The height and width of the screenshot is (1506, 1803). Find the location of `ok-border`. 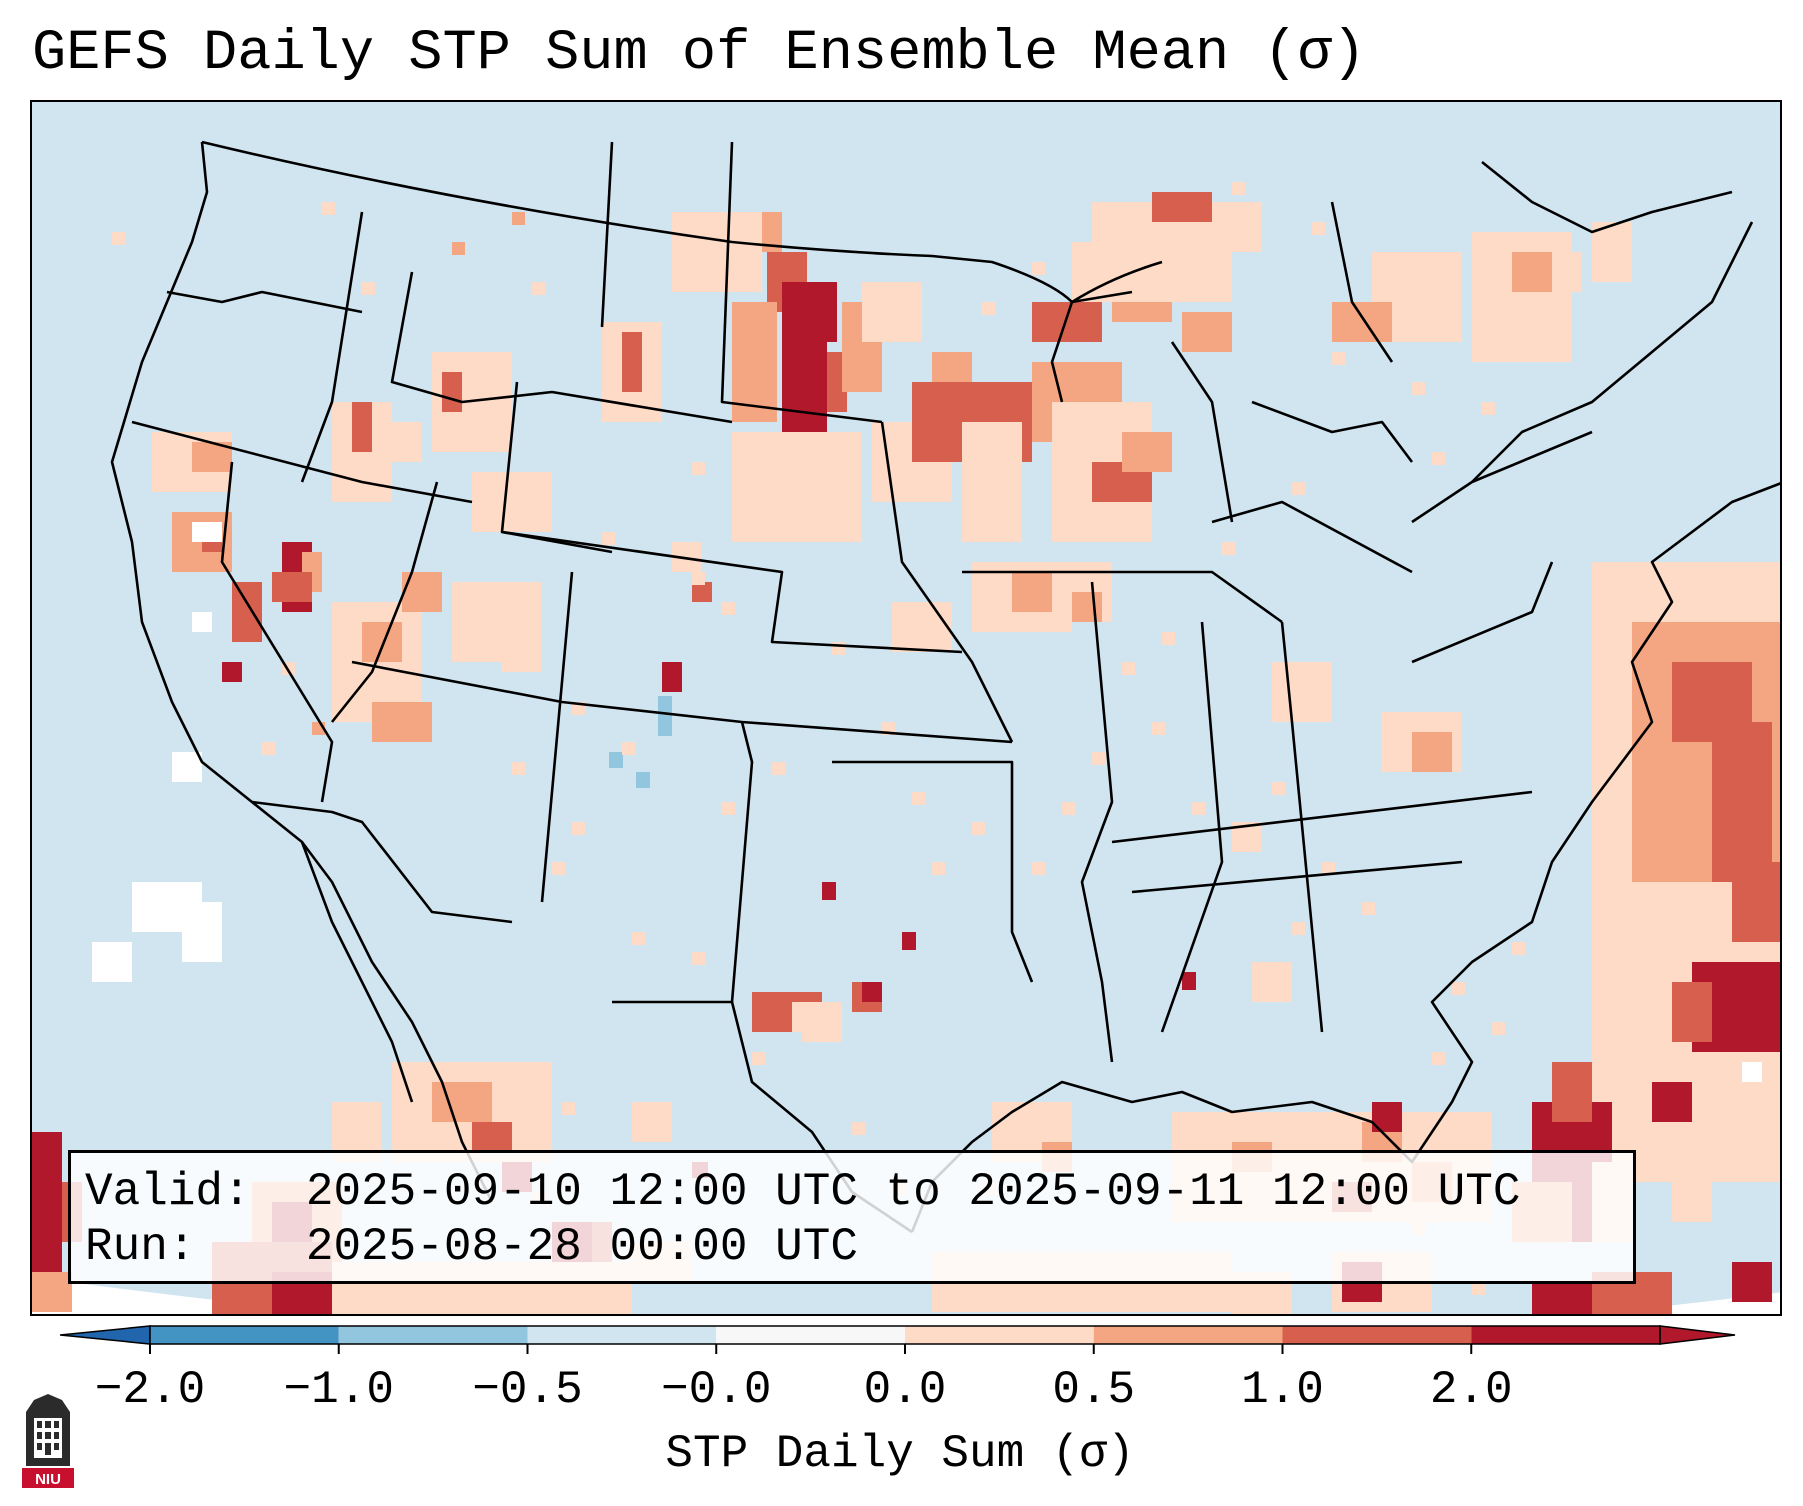

ok-border is located at coordinates (933, 871).